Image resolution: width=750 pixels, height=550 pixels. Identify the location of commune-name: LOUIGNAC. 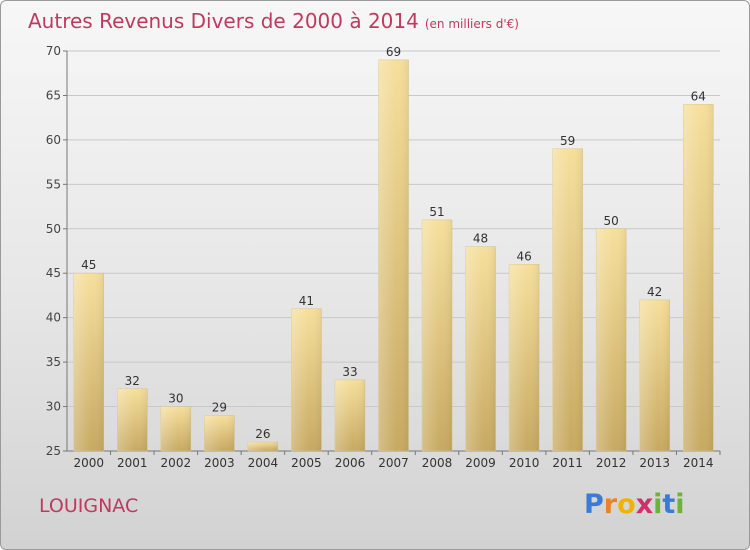
(89, 506).